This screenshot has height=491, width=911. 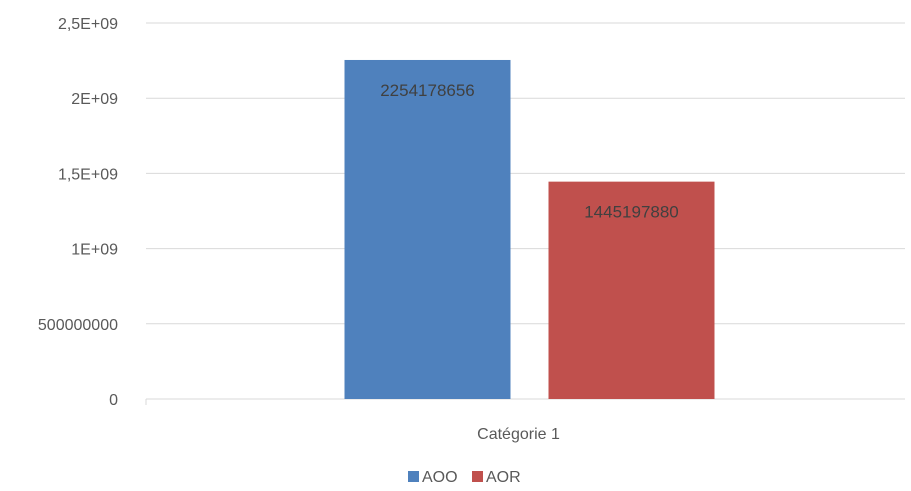 What do you see at coordinates (78, 325) in the screenshot?
I see `y-tick-label: 500000000` at bounding box center [78, 325].